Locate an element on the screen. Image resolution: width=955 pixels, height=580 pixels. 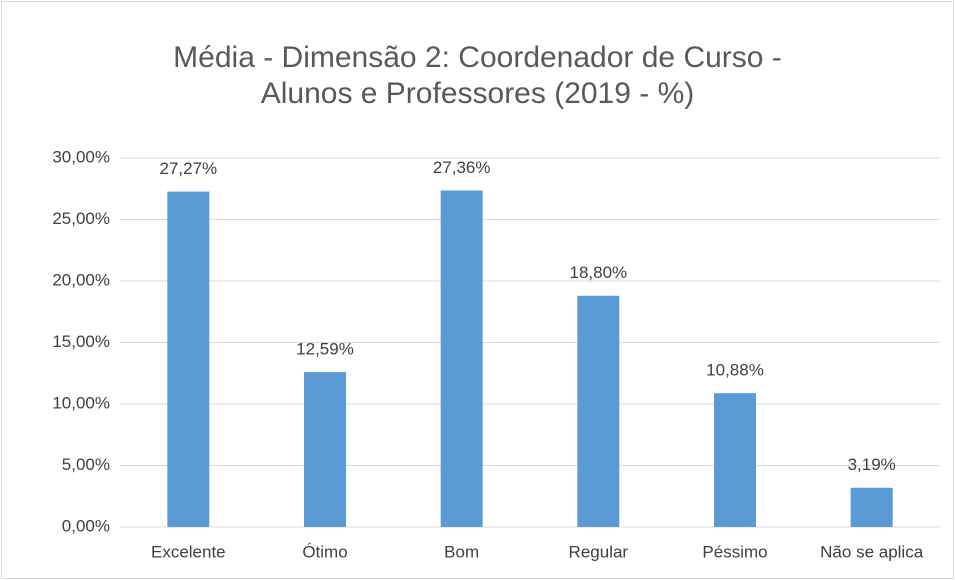
y-tick-label: 25,00% is located at coordinates (81, 218).